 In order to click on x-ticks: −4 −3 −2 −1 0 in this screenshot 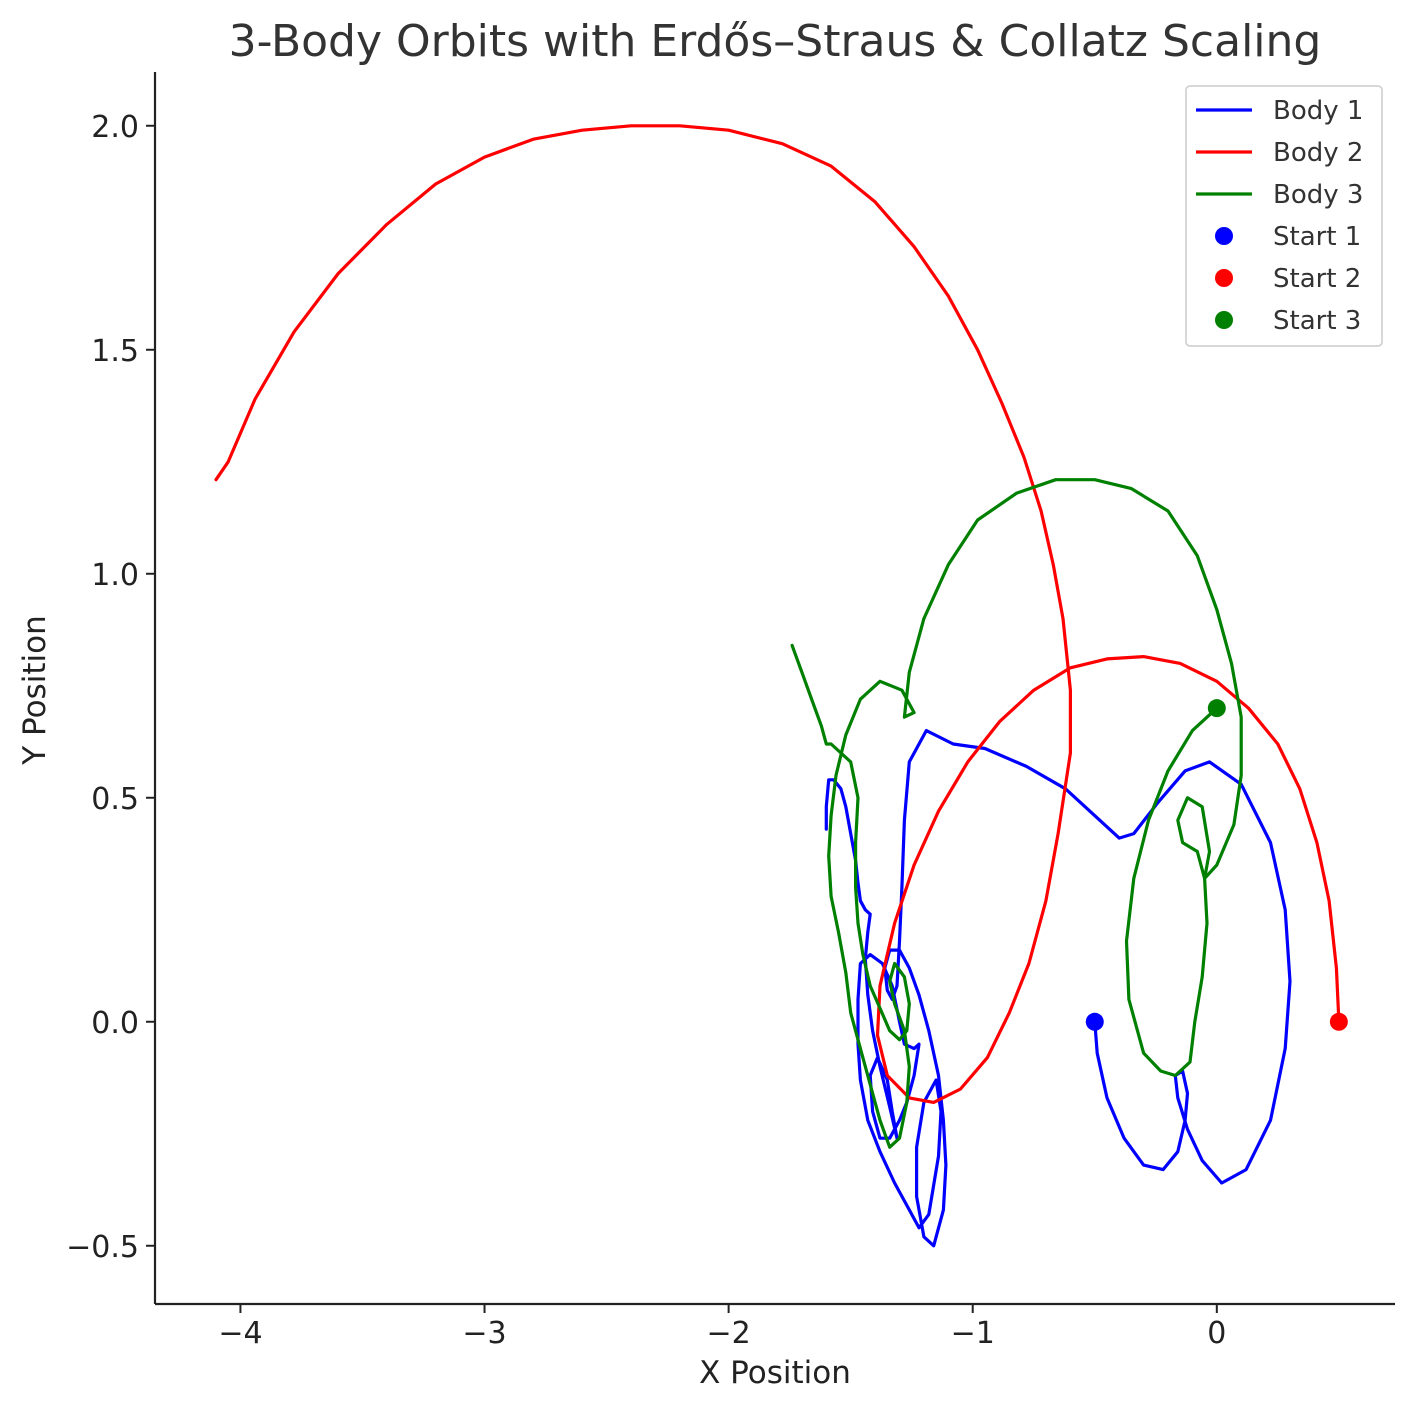, I will do `click(722, 1327)`.